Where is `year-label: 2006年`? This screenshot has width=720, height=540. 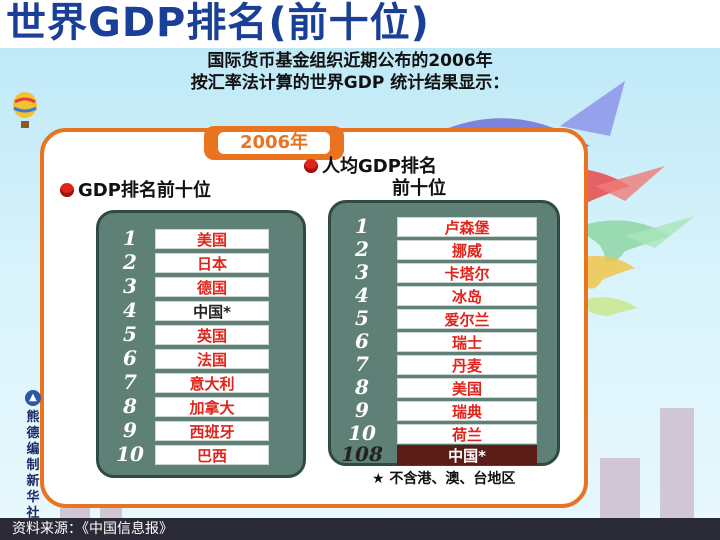 year-label: 2006年 is located at coordinates (274, 143).